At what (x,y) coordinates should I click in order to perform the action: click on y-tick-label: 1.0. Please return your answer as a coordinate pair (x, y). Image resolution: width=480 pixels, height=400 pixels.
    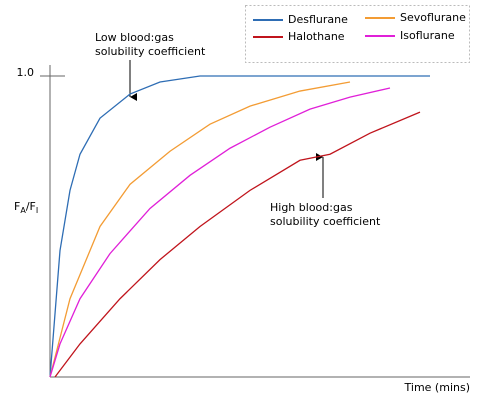
    Looking at the image, I should click on (26, 72).